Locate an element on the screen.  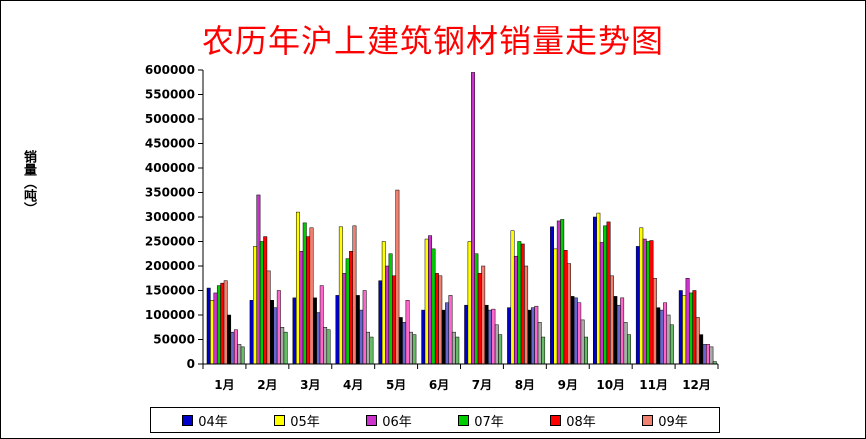
chart-title: 农历年沪上建筑钢材销量走势图 is located at coordinates (432, 41).